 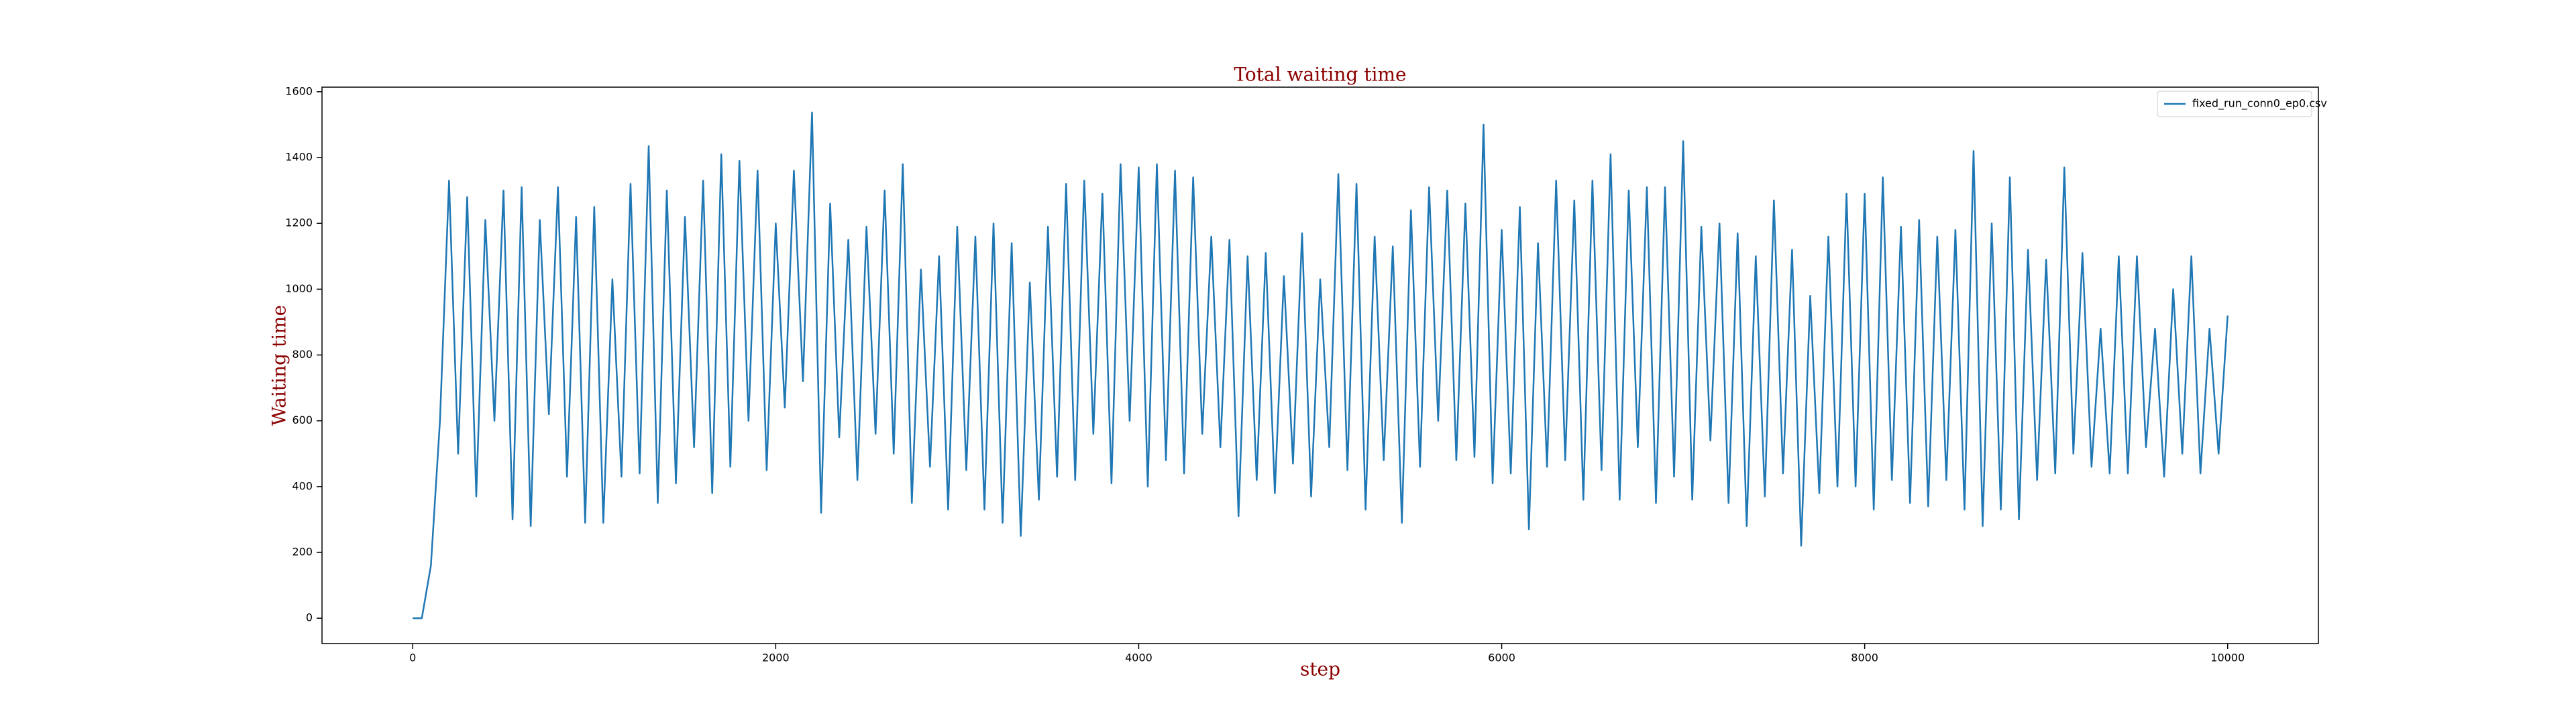 I want to click on y-tick-label: 1600, so click(x=299, y=90).